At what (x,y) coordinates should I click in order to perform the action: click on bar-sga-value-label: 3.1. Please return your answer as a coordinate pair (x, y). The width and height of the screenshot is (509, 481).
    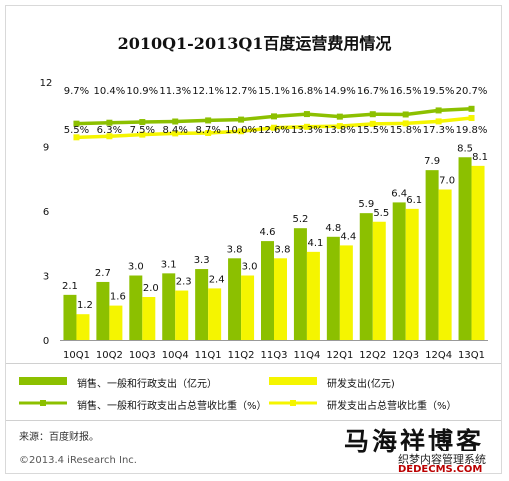
    Looking at the image, I should click on (169, 264).